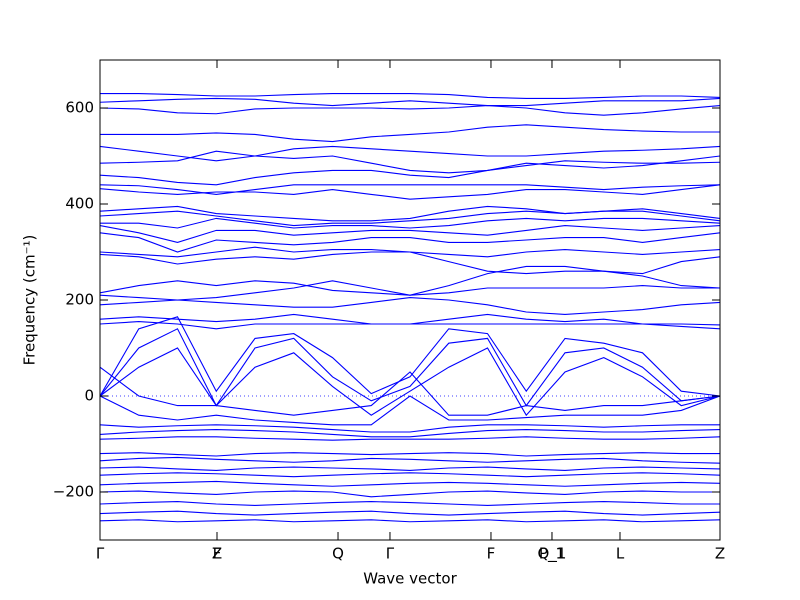 The image size is (800, 600). I want to click on y-tick-label: 0, so click(89, 396).